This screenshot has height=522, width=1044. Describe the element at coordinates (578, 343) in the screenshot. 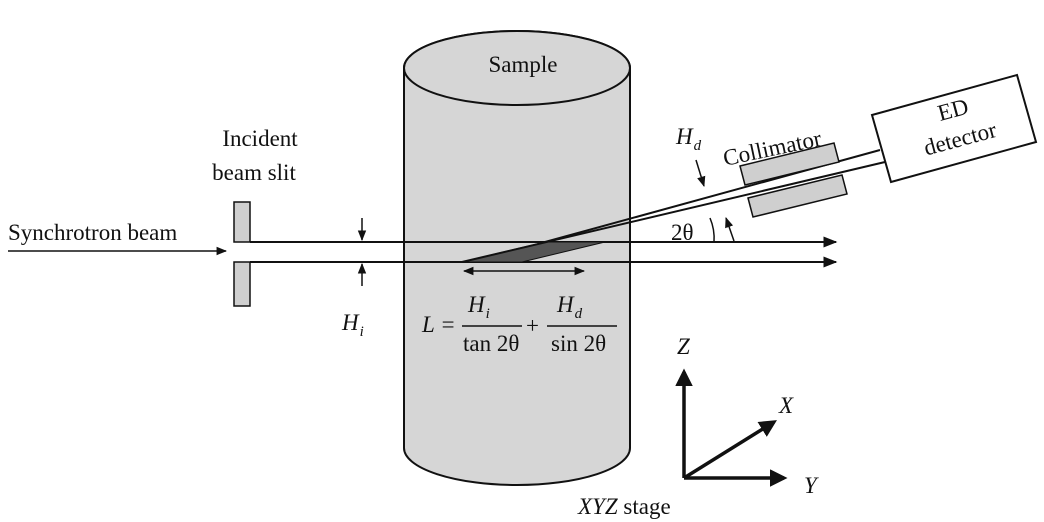

I see `formula-den2: sin 2θ` at that location.